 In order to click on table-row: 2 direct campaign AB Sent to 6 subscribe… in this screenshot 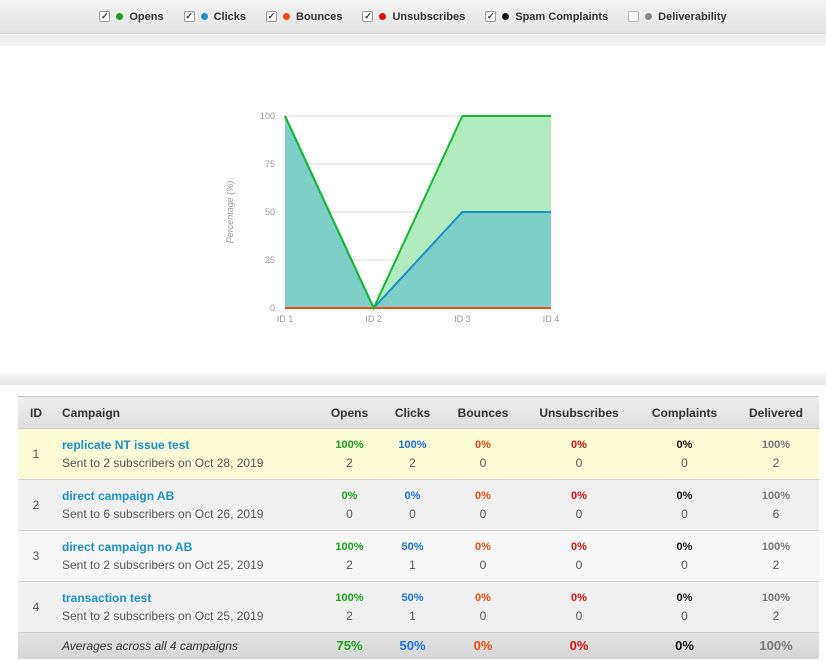, I will do `click(418, 505)`.